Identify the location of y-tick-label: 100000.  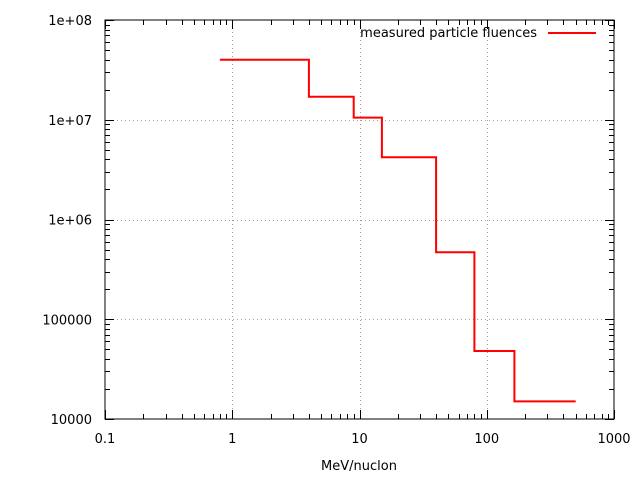
(67, 320).